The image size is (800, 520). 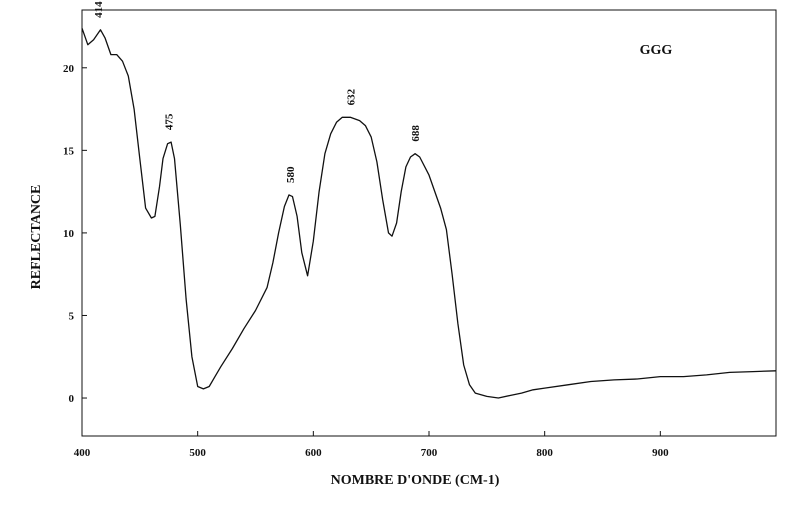 What do you see at coordinates (257, 92) in the screenshot?
I see `peak-labels: 414 475 580 632 688` at bounding box center [257, 92].